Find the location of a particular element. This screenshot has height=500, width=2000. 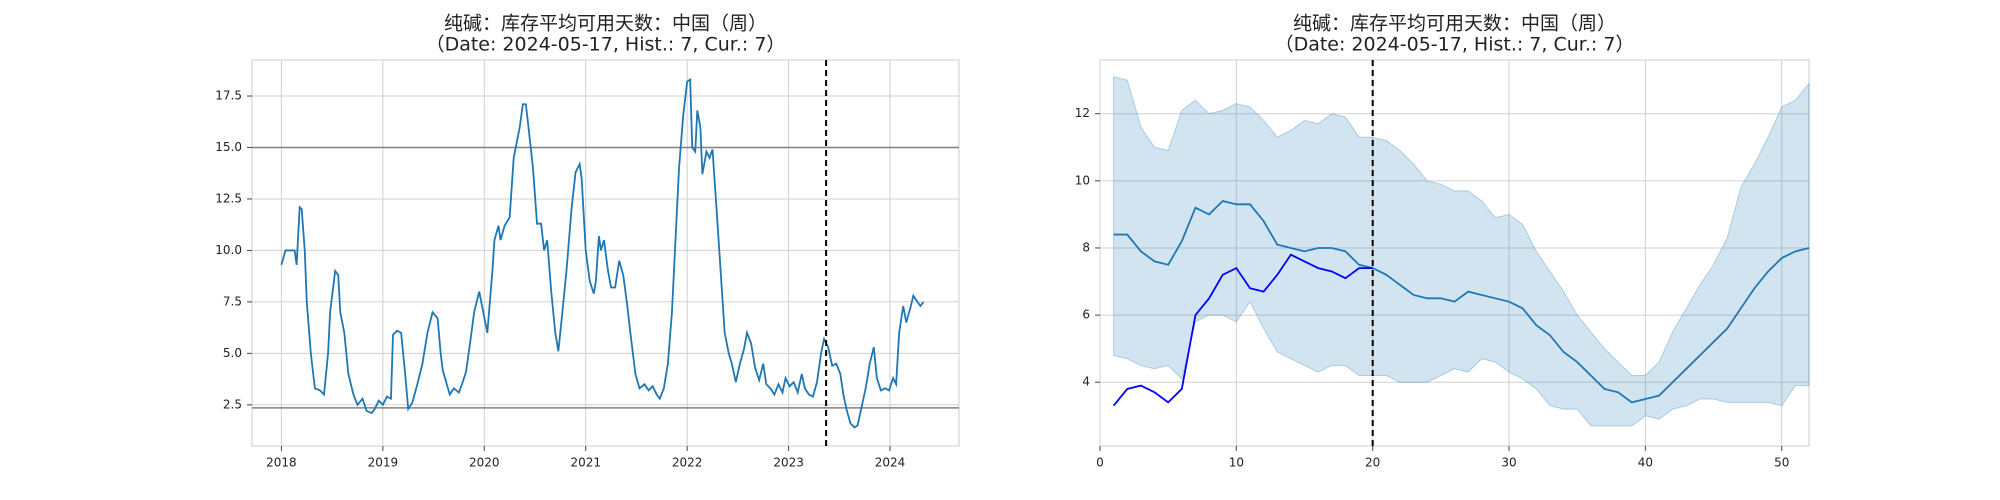

x-tick-label: 50 is located at coordinates (1781, 463).